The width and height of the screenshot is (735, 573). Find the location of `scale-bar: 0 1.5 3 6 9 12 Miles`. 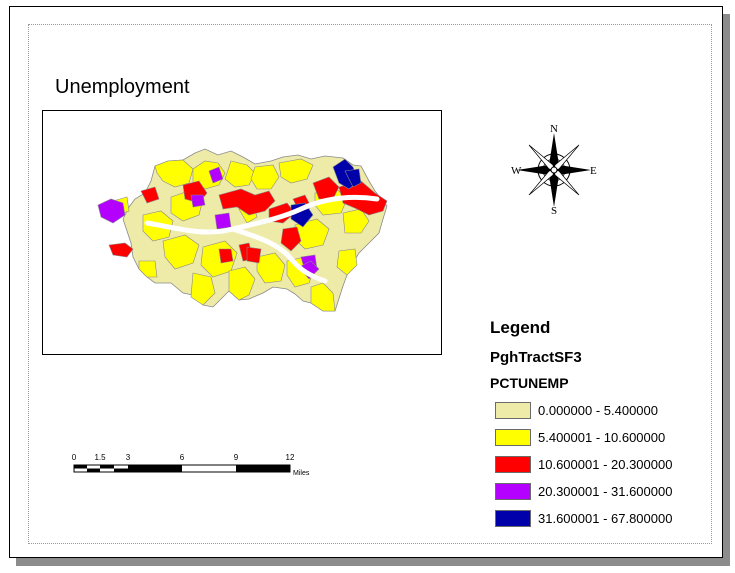

scale-bar: 0 1.5 3 6 9 12 Miles is located at coordinates (194, 467).